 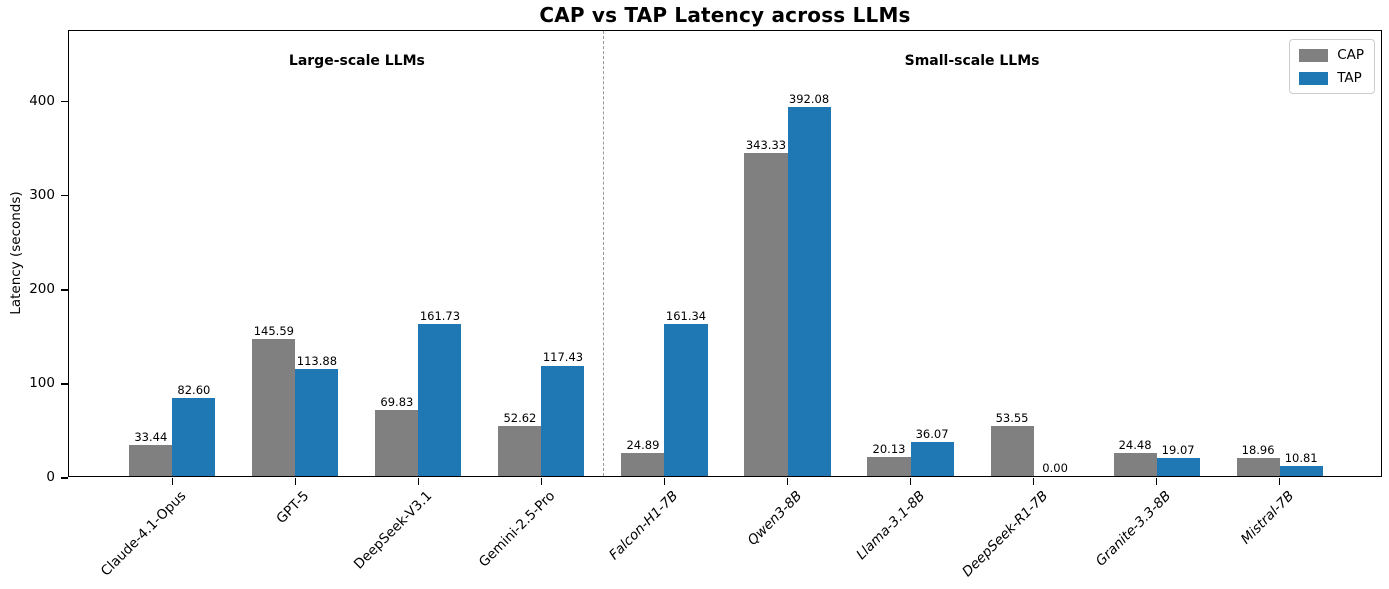 What do you see at coordinates (643, 444) in the screenshot?
I see `bar-value-label: 24.89` at bounding box center [643, 444].